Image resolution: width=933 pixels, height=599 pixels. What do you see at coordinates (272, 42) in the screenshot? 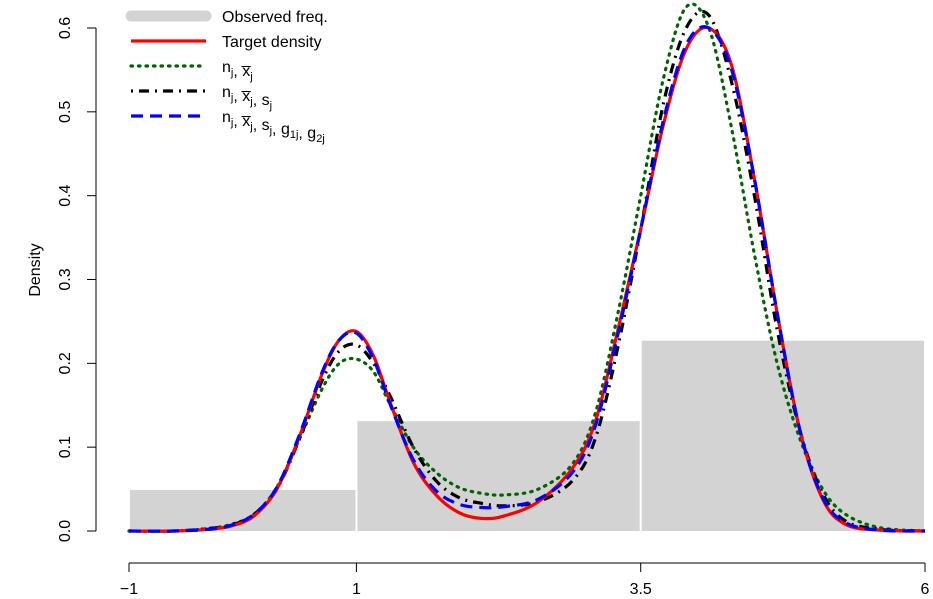
I see `legend-label-2: Target density` at bounding box center [272, 42].